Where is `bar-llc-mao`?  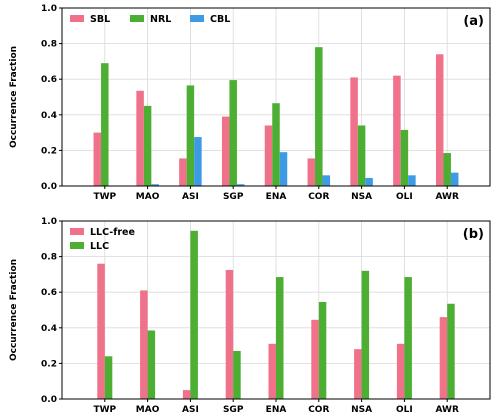
bar-llc-mao is located at coordinates (151, 364).